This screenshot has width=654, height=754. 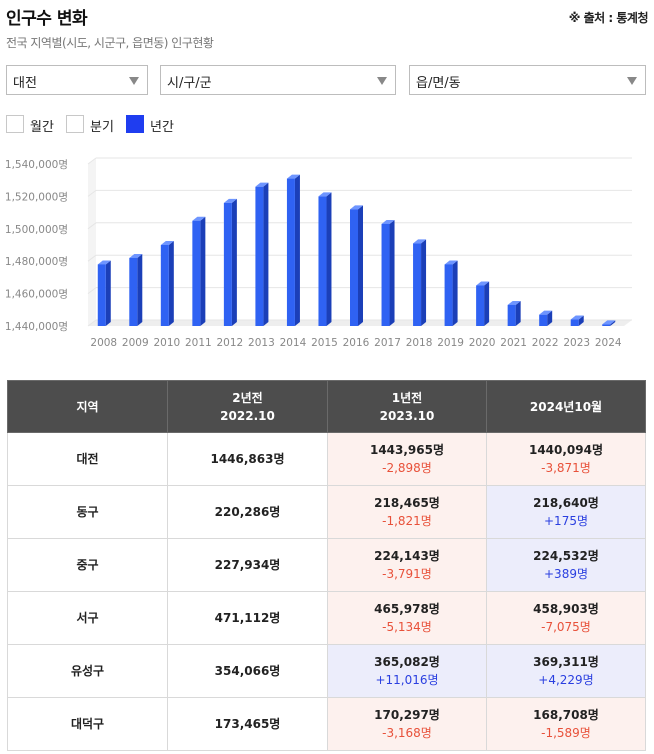 What do you see at coordinates (407, 715) in the screenshot?
I see `population-value: 170,297명` at bounding box center [407, 715].